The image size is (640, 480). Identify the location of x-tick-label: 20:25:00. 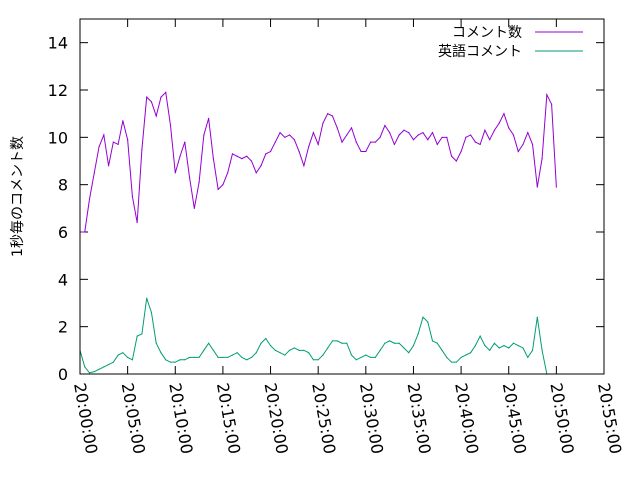
(323, 418).